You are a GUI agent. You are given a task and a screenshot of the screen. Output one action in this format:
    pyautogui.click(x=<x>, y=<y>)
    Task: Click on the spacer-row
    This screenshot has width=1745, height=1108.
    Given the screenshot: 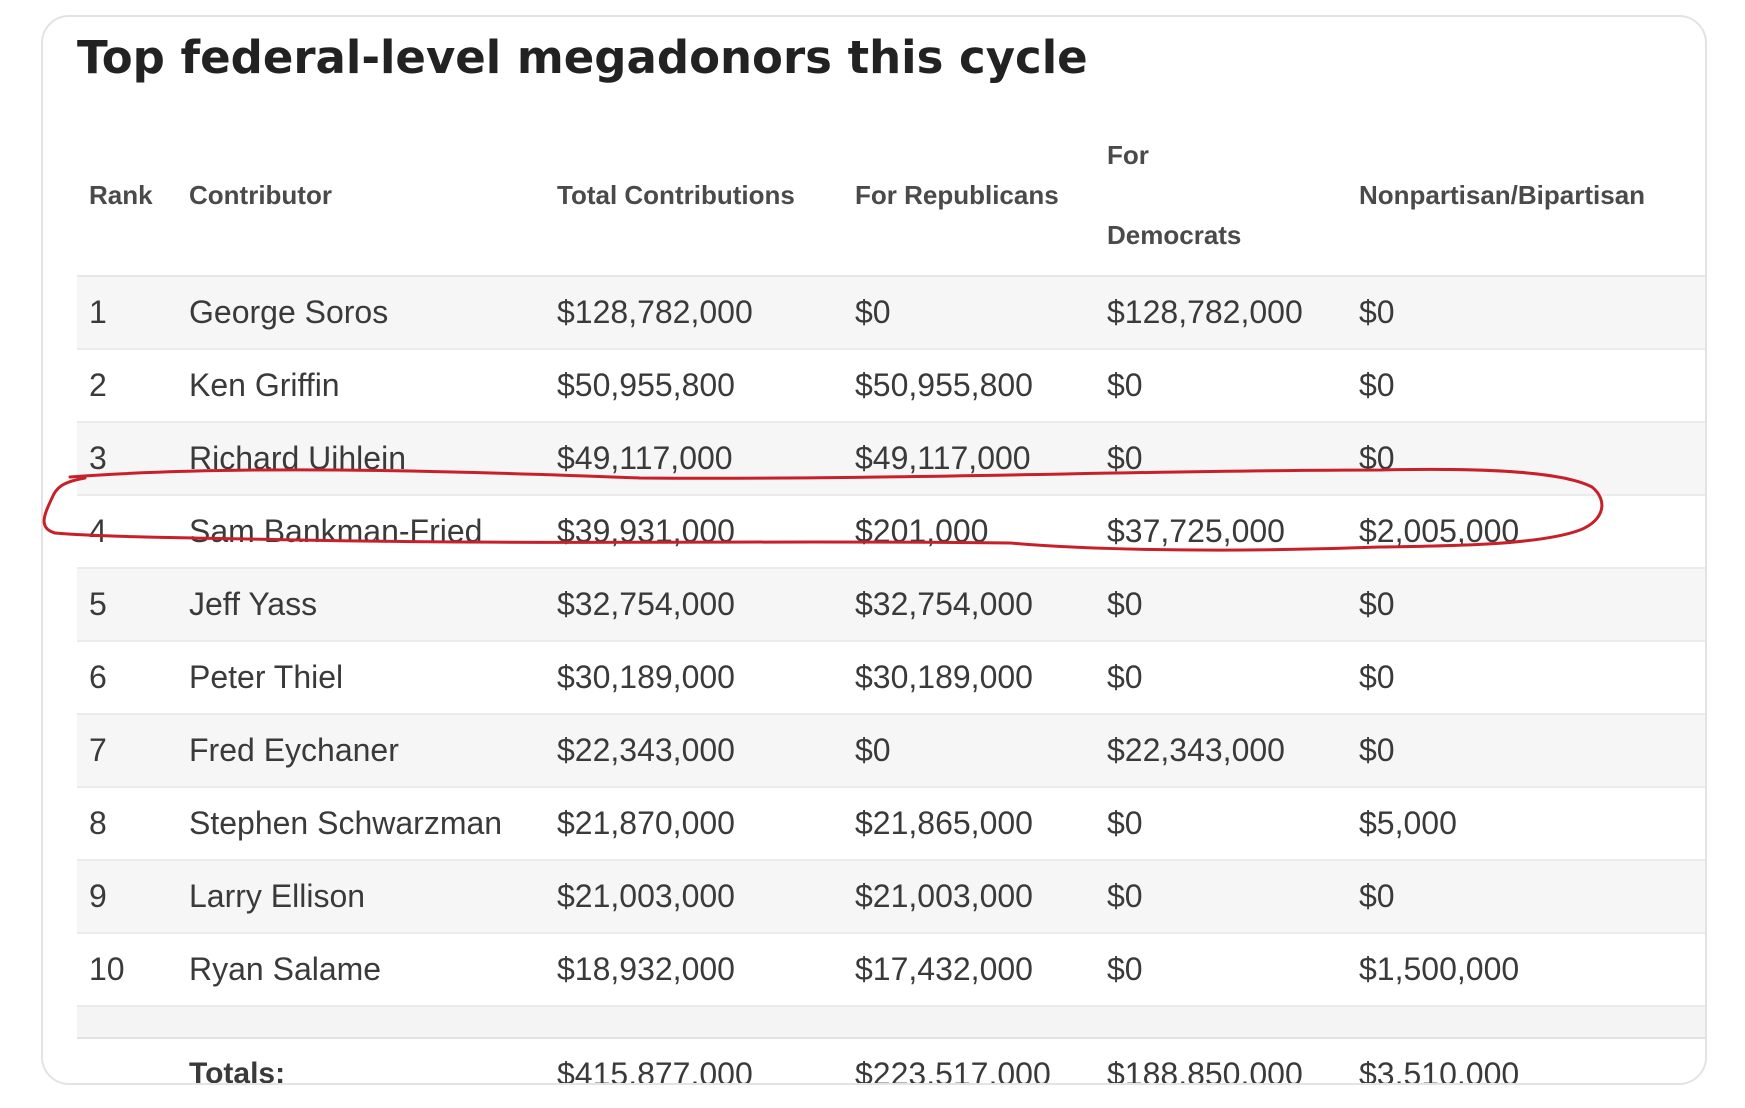 What is the action you would take?
    pyautogui.click(x=891, y=1022)
    